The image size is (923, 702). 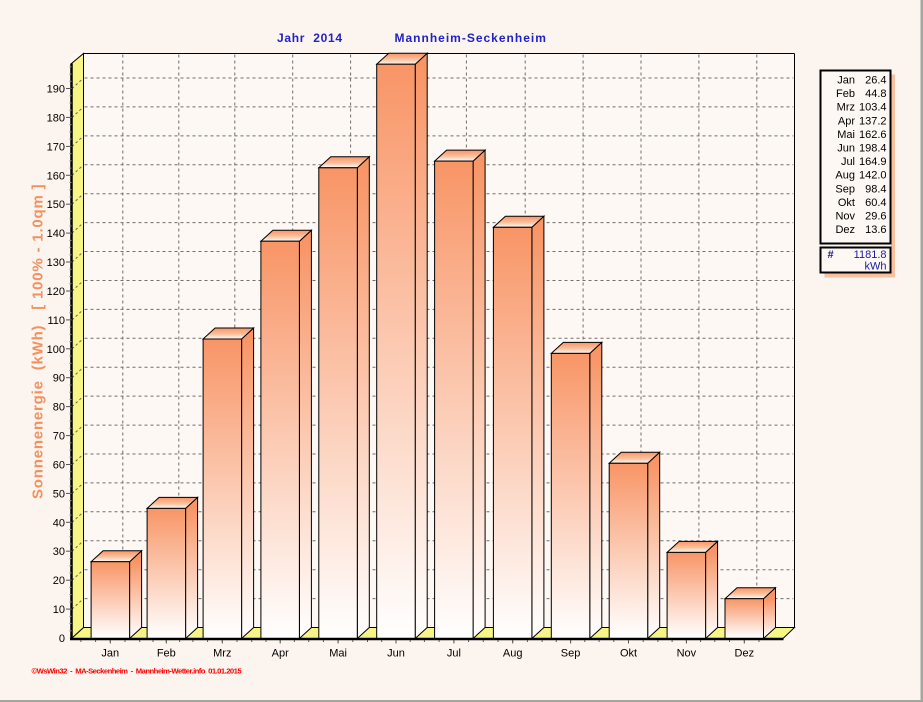 What do you see at coordinates (873, 176) in the screenshot?
I see `svg-text: 142.0` at bounding box center [873, 176].